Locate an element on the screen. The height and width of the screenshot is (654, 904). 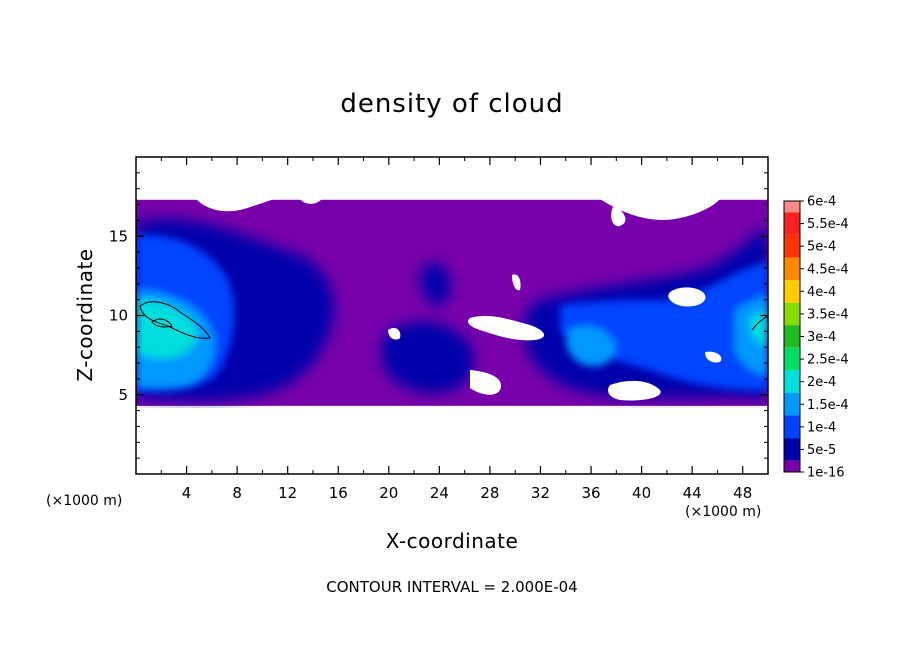
x-unit-label: (×1000 m) is located at coordinates (723, 512).